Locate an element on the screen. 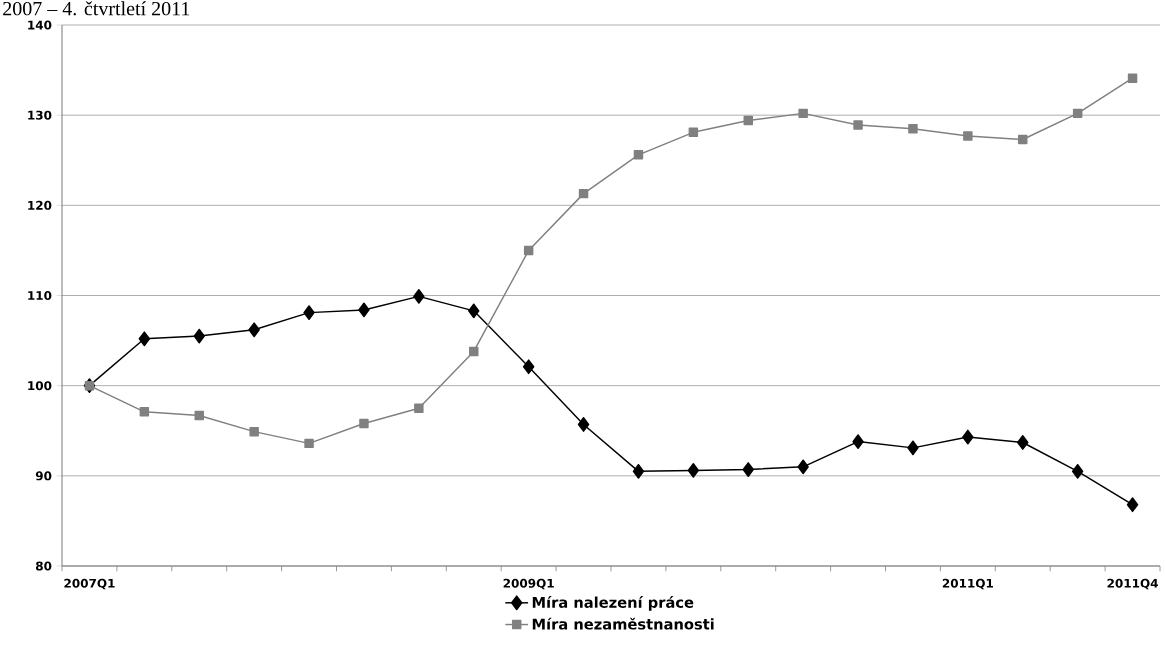  legend-label: Míra nezaměstnanosti is located at coordinates (623, 623).